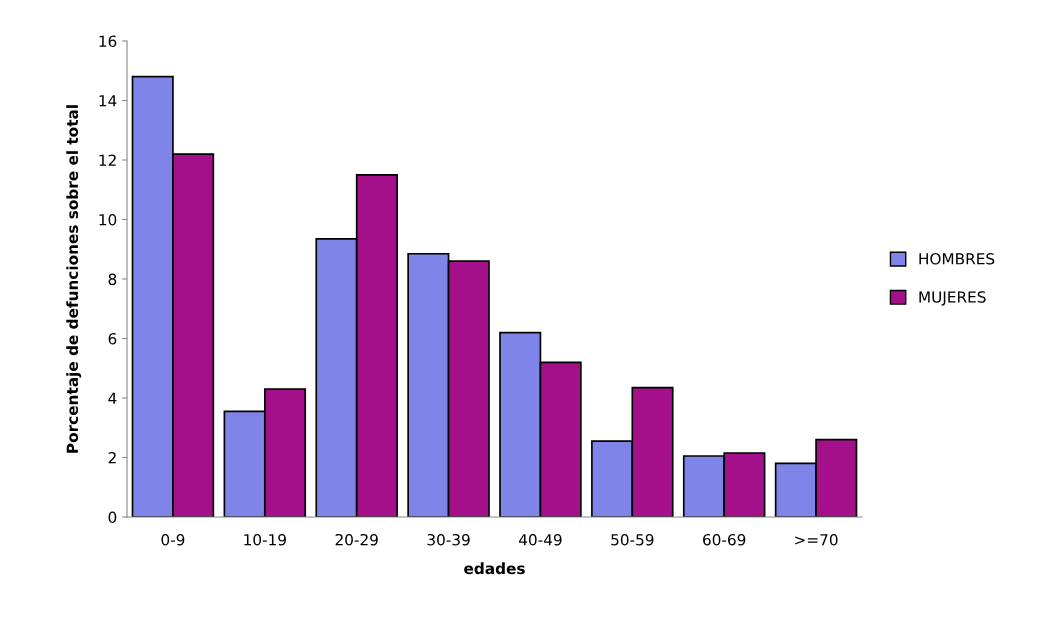  I want to click on y-tick-label: 2, so click(112, 457).